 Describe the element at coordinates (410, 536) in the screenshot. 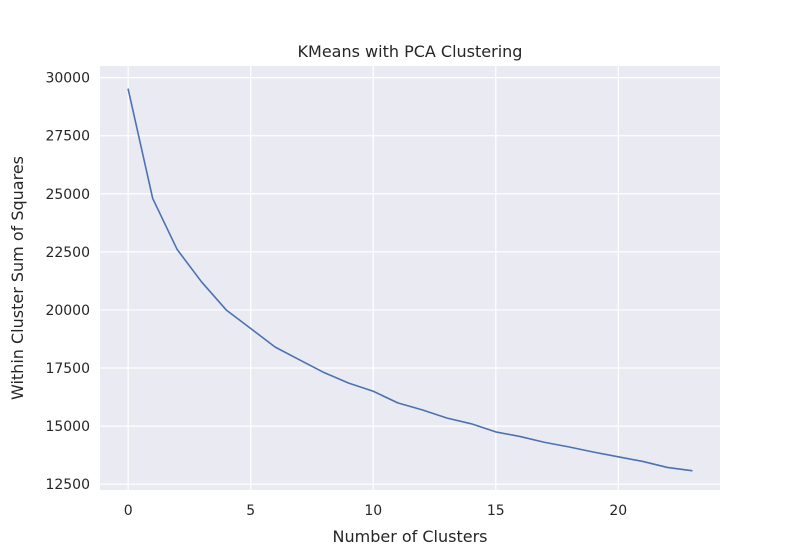

I see `x-axis-label: Number of Clusters` at that location.